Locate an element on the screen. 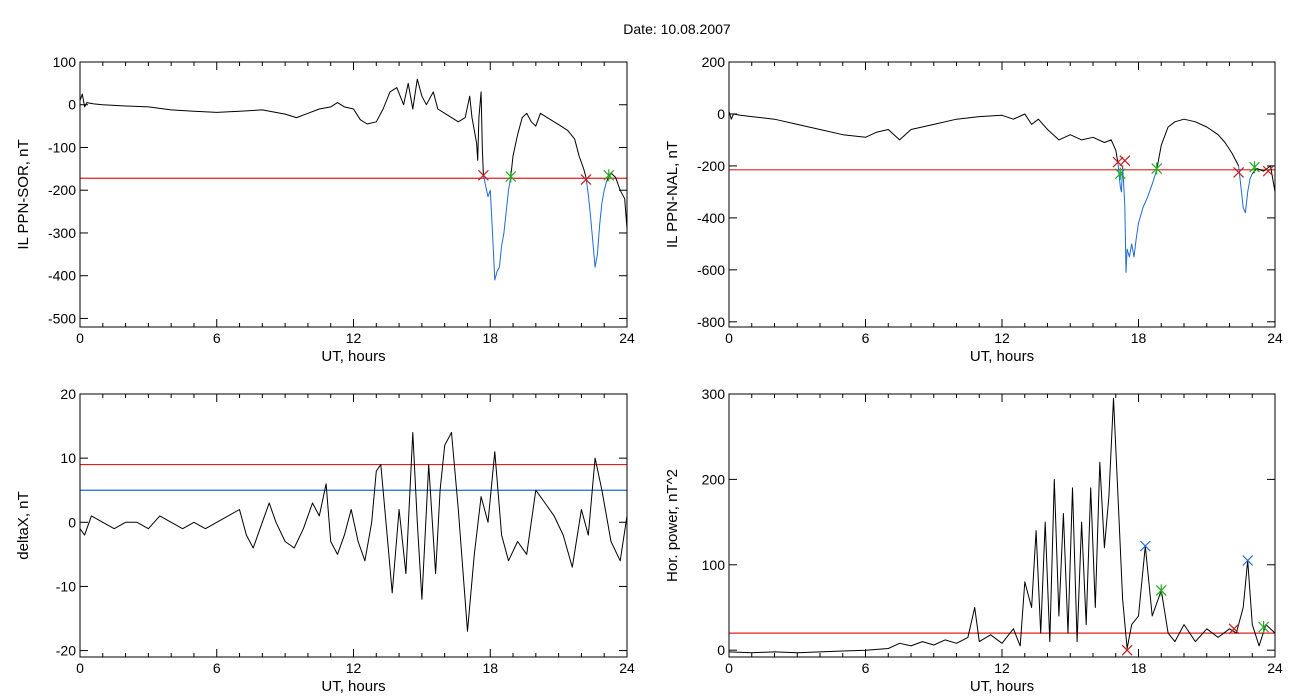 The height and width of the screenshot is (700, 1300). y-tick-label: -500 is located at coordinates (62, 318).